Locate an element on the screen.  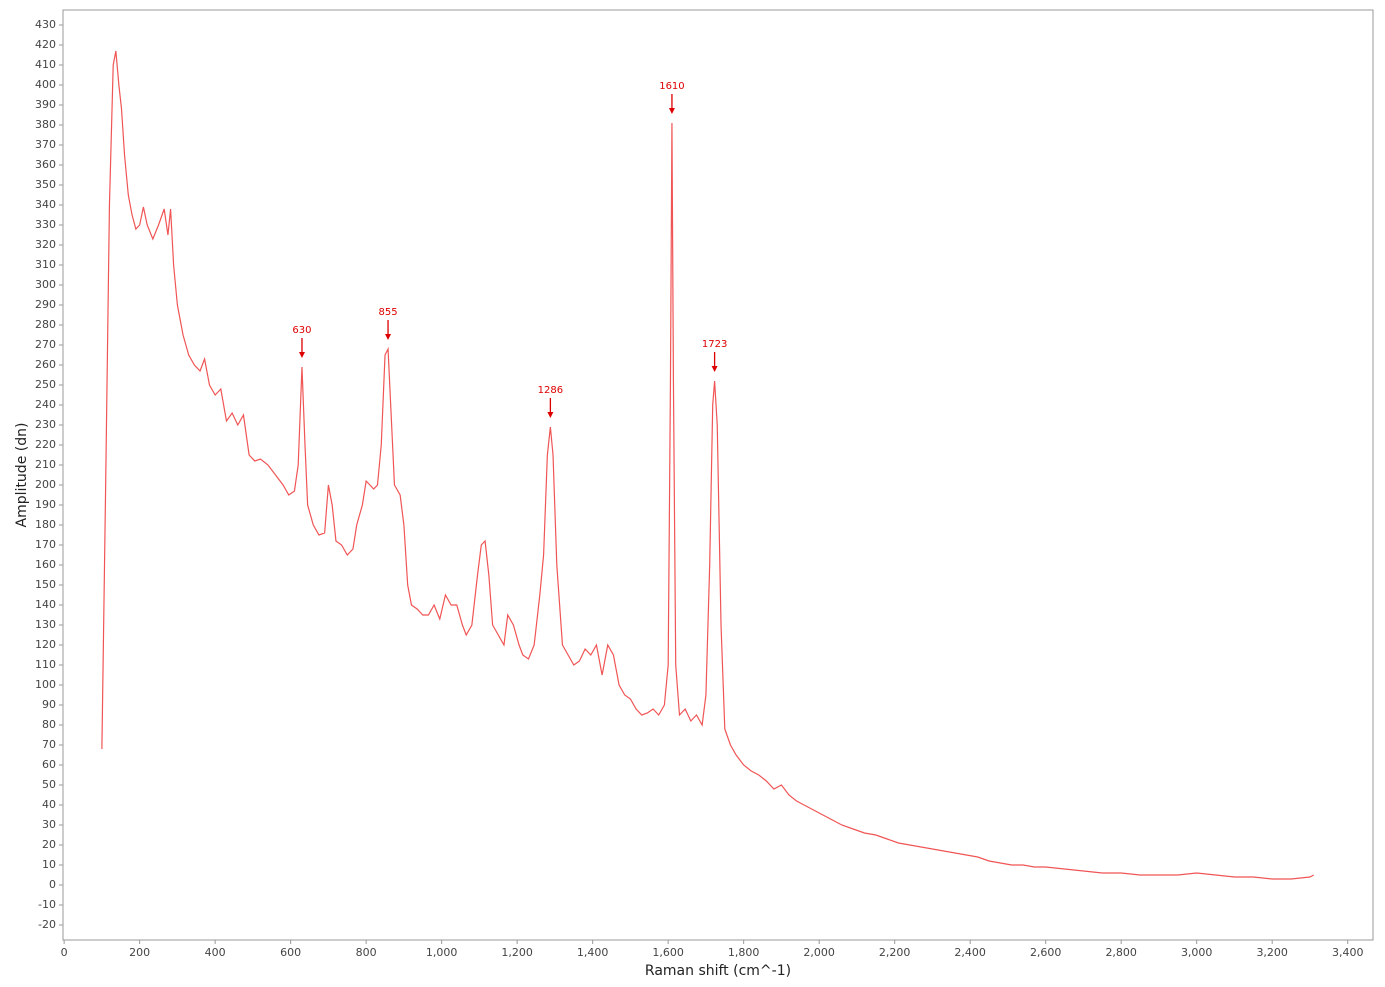
x-axis-label: Raman shift (cm^-1) is located at coordinates (718, 971).